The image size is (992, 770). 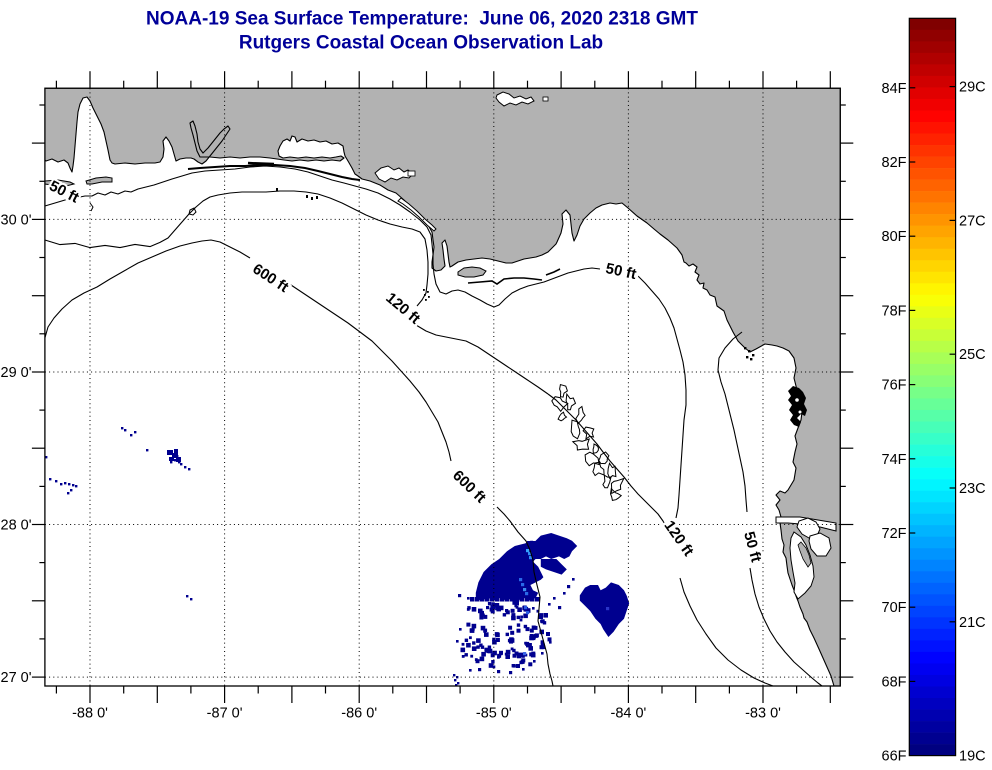 I want to click on svg-text: 74F, so click(x=894, y=460).